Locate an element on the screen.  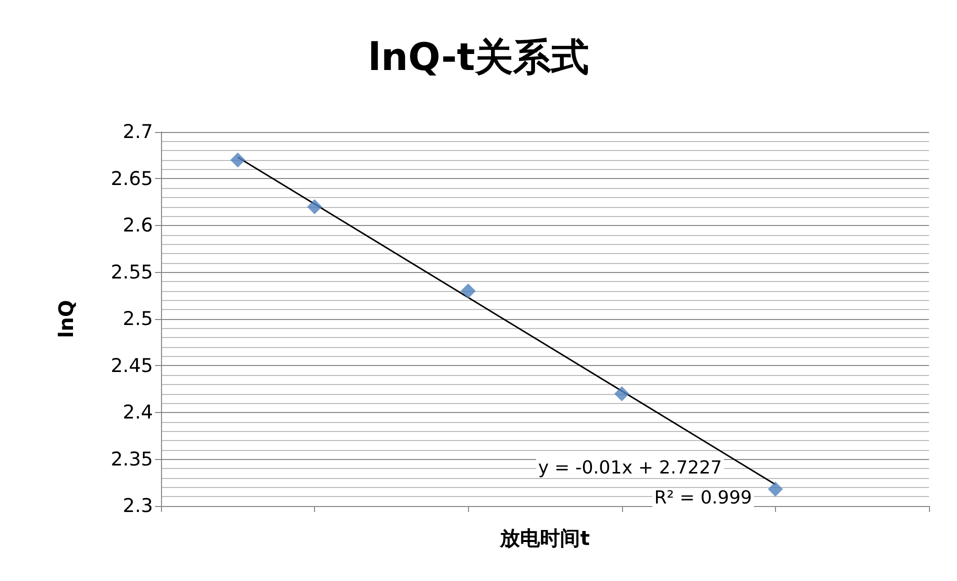
y-tick-label: 2.55 is located at coordinates (131, 272).